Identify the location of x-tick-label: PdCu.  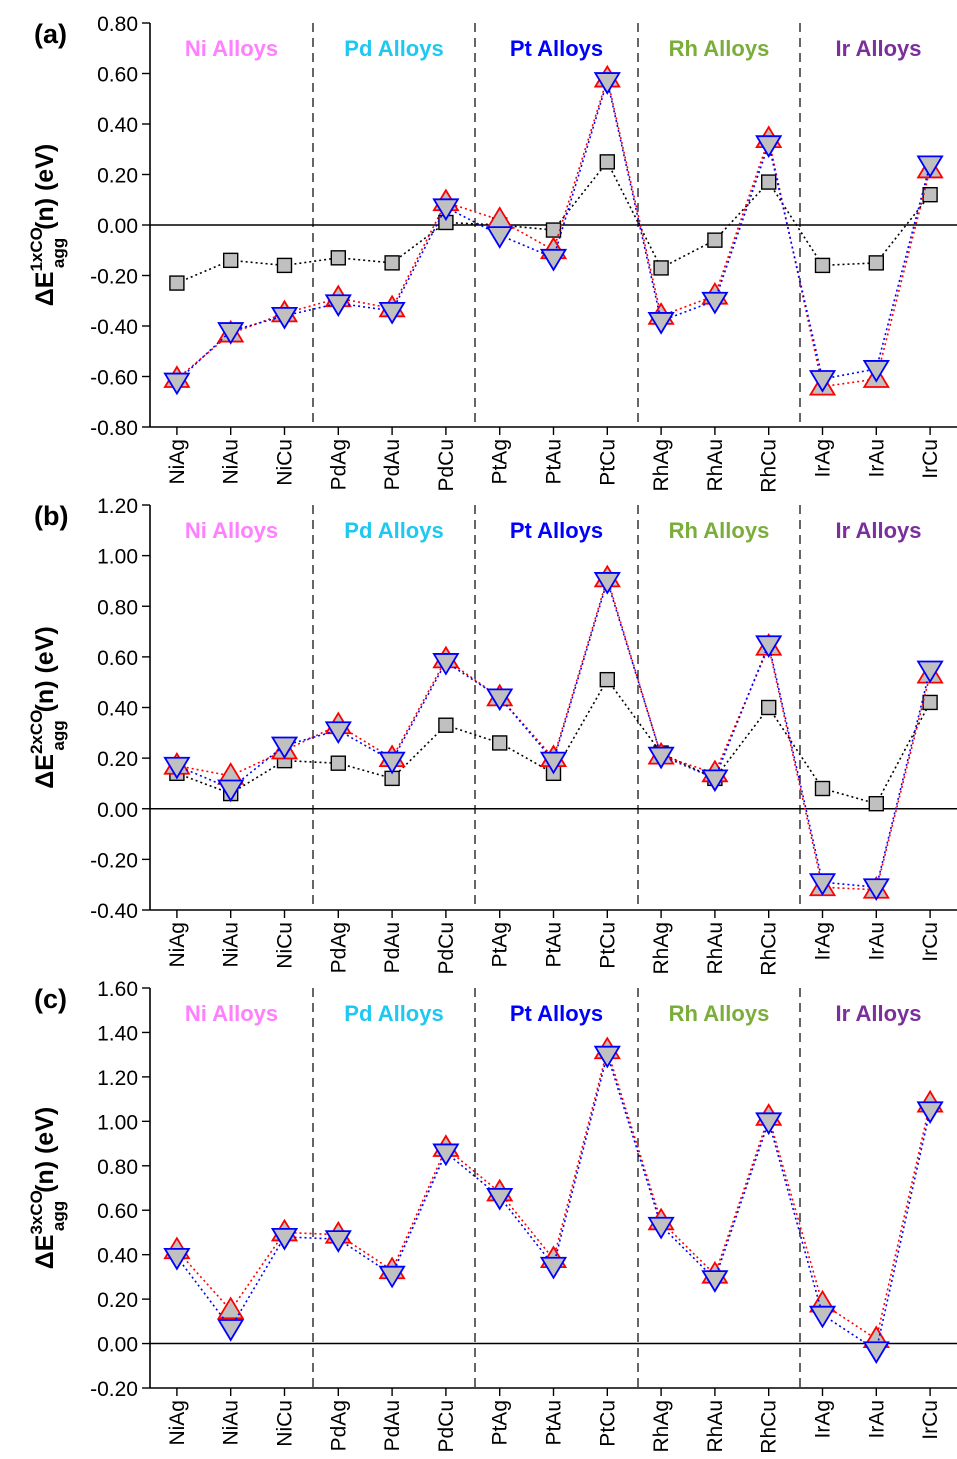
(446, 948).